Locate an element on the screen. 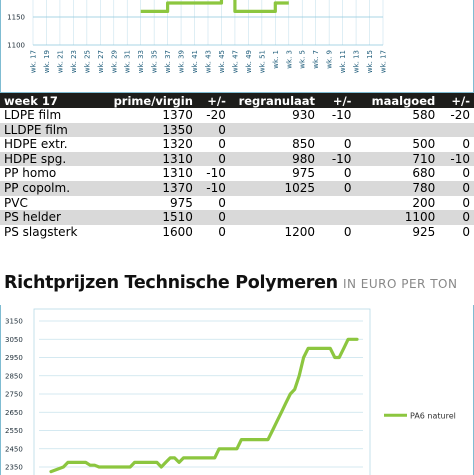 The width and height of the screenshot is (474, 475). y-tick-label: 2450 is located at coordinates (14, 449).